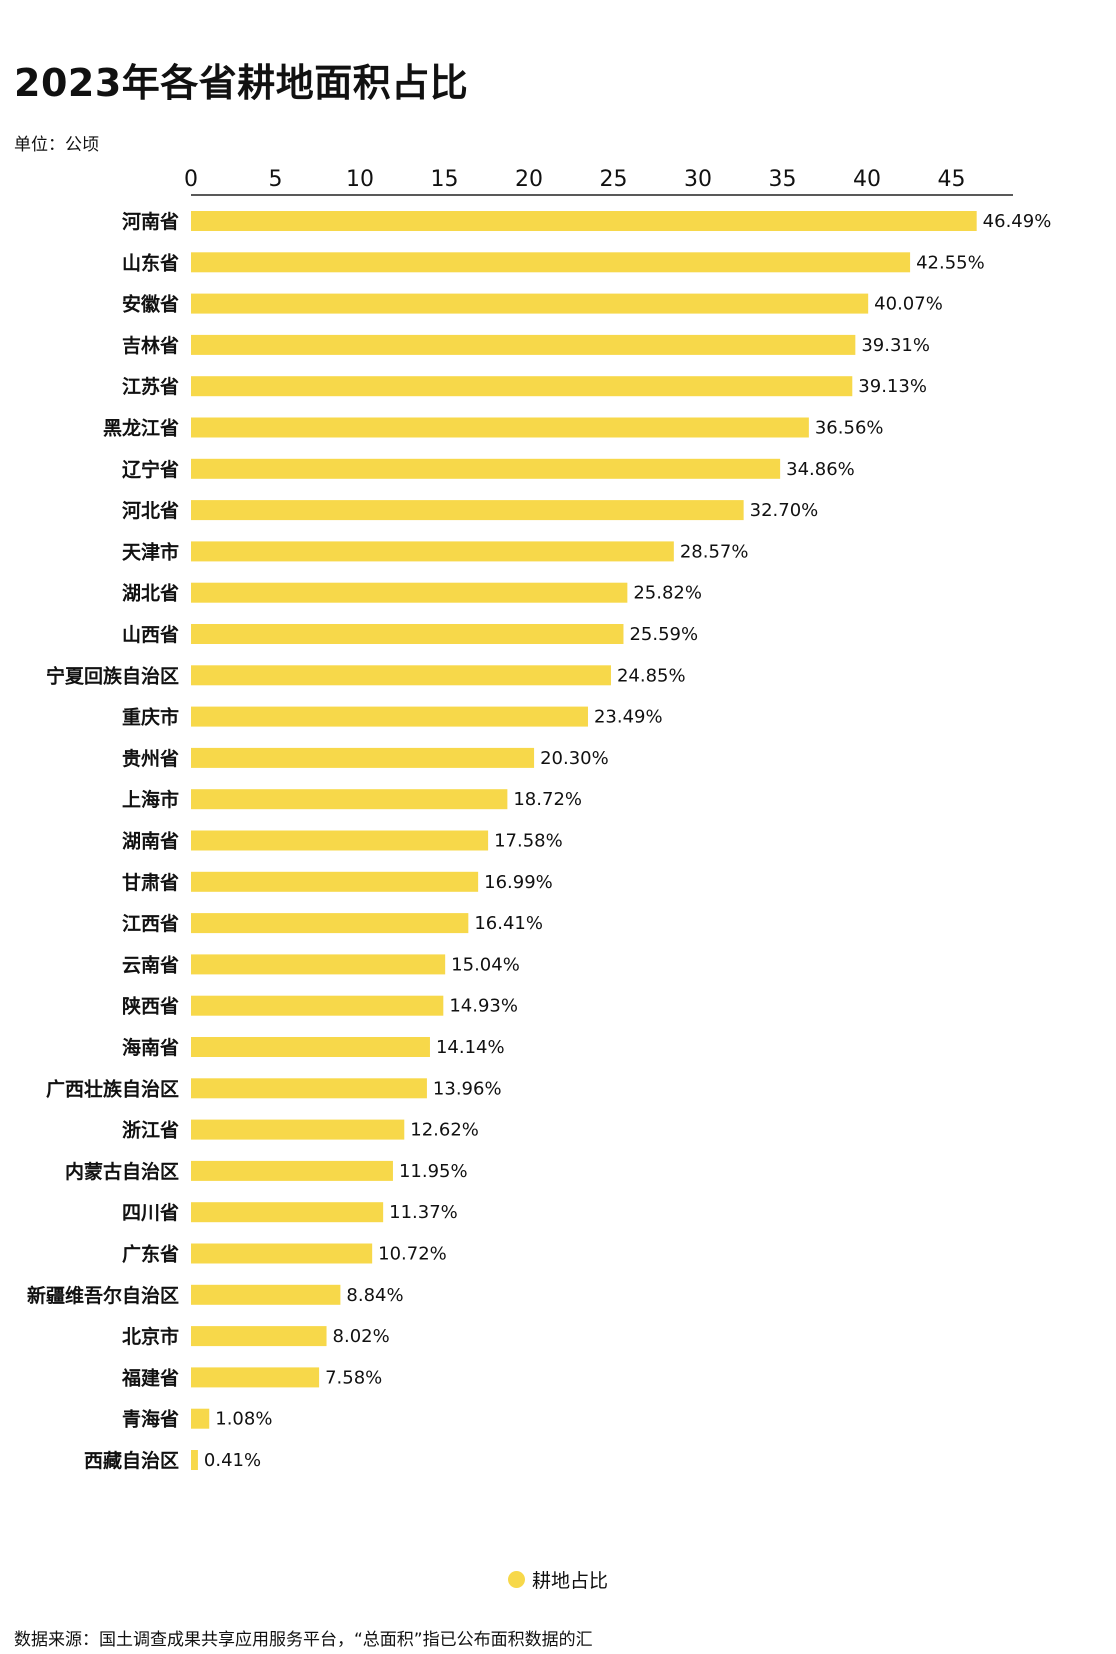 Image resolution: width=1116 pixels, height=1654 pixels. Describe the element at coordinates (150, 222) in the screenshot. I see `category-label: 河南省` at that location.